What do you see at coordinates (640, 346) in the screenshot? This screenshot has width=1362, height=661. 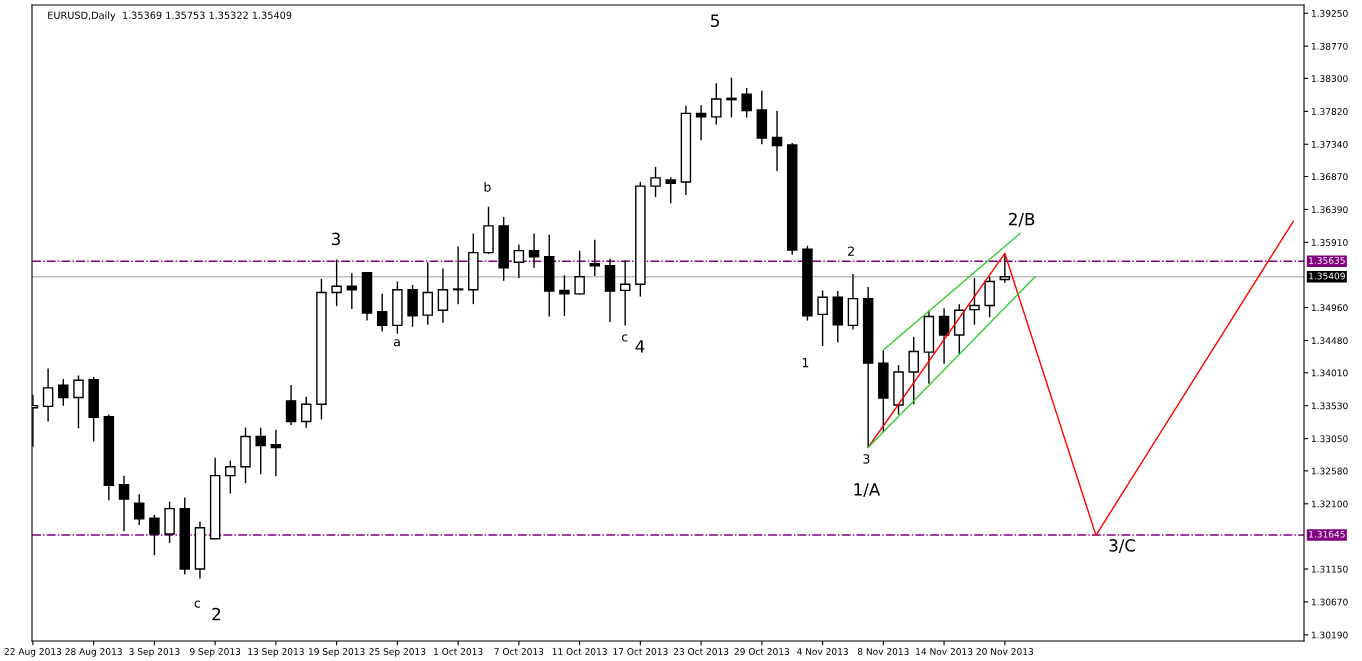 I see `annotation: 4` at bounding box center [640, 346].